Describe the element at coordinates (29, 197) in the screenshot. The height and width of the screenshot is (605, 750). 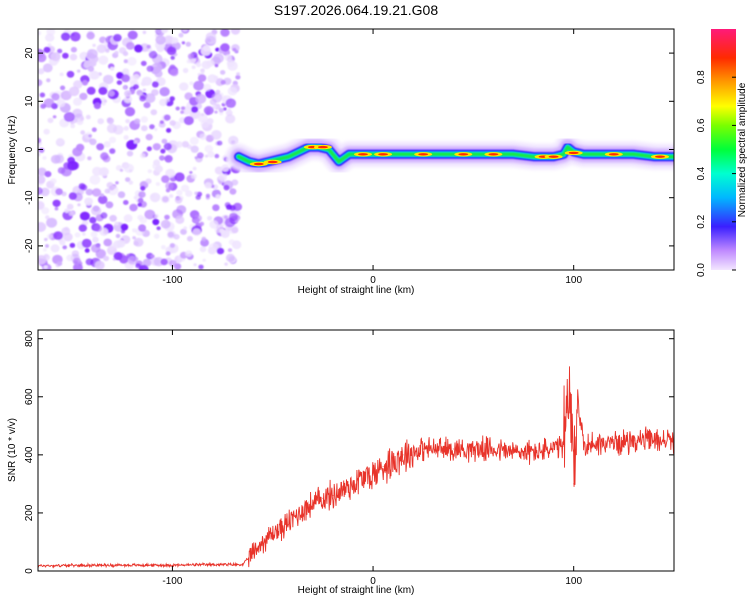
I see `spectrogram-ytick-label: -10` at that location.